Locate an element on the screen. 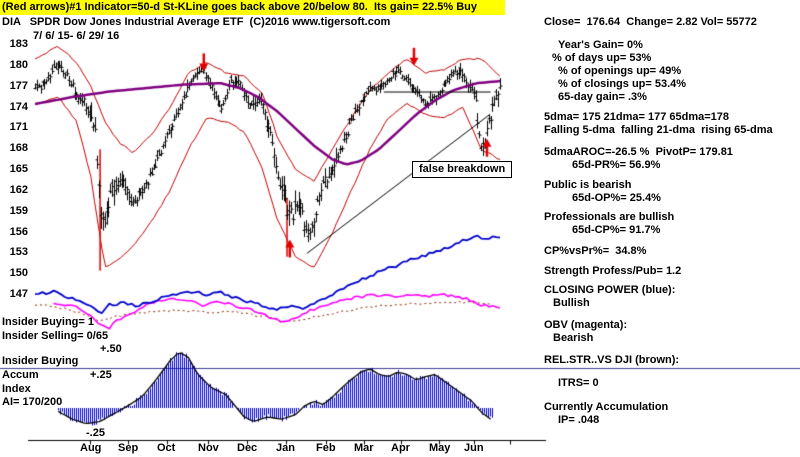  right-panel-line: % of days up= 53% is located at coordinates (602, 58).